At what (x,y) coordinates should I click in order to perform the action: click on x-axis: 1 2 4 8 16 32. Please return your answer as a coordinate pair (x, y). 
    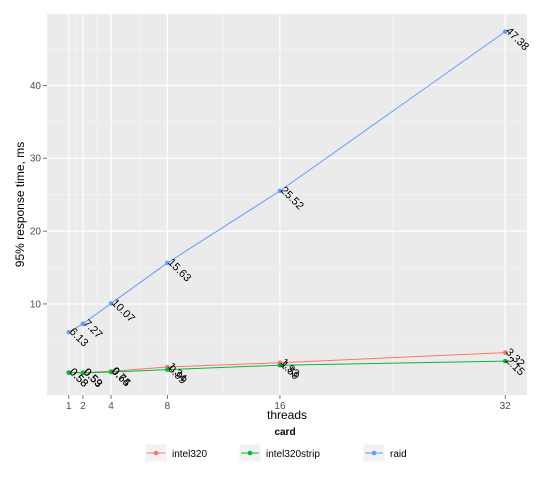
    Looking at the image, I should click on (288, 403).